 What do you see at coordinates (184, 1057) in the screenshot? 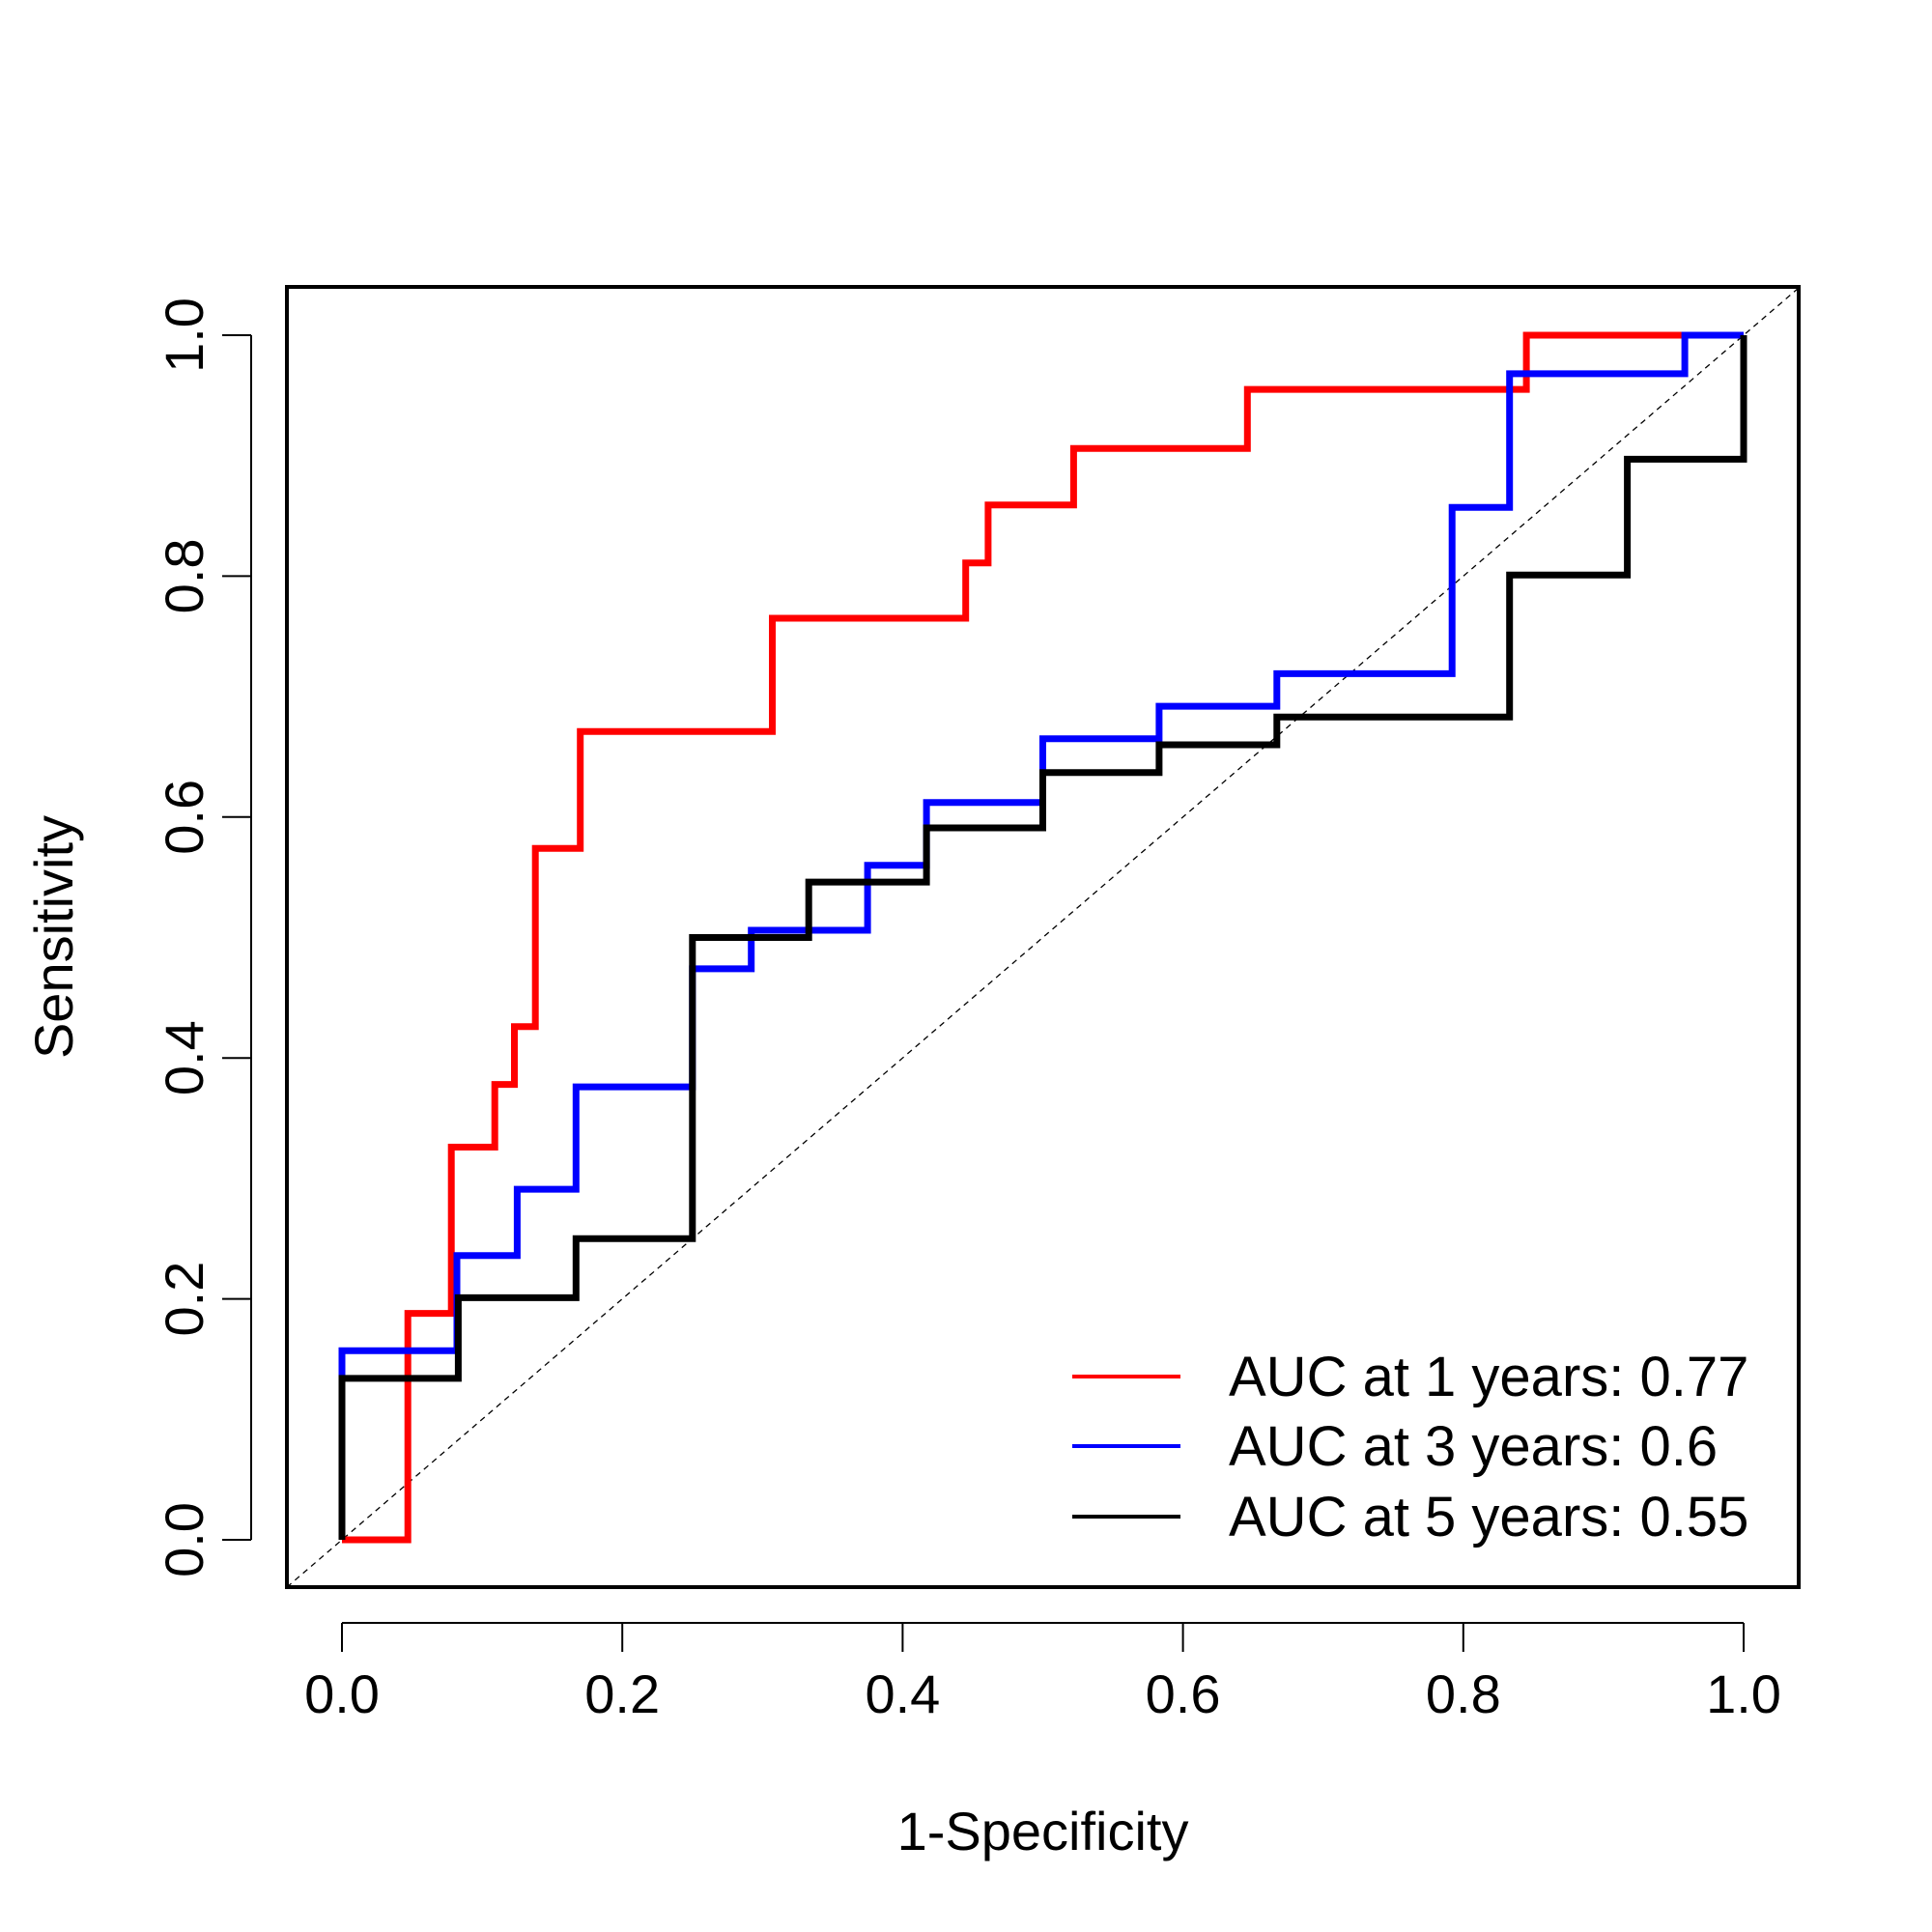
I see `y-tick-label: 0.4` at bounding box center [184, 1057].